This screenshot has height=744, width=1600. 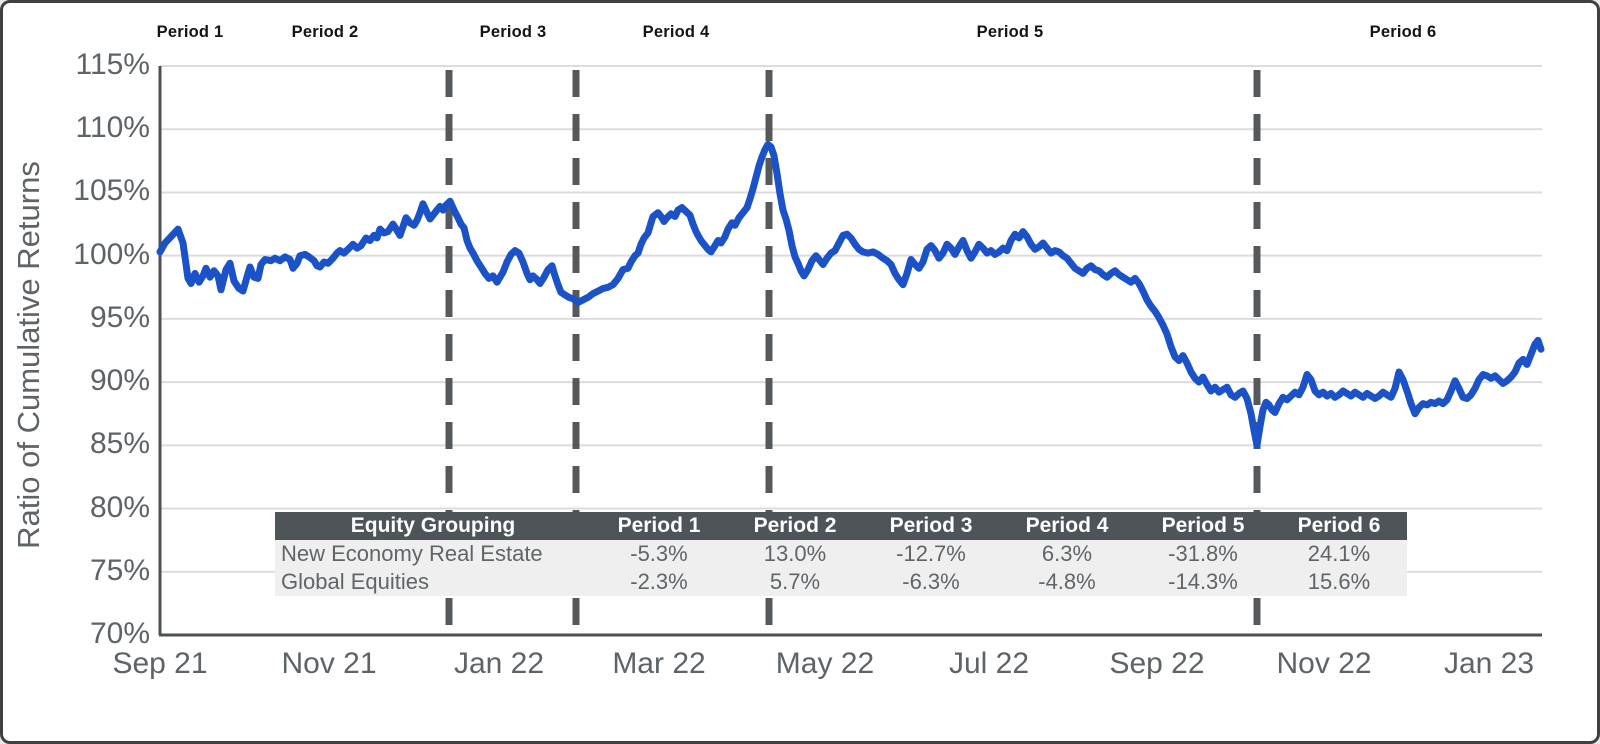 What do you see at coordinates (1067, 526) in the screenshot?
I see `table-header-cell: Period 4` at bounding box center [1067, 526].